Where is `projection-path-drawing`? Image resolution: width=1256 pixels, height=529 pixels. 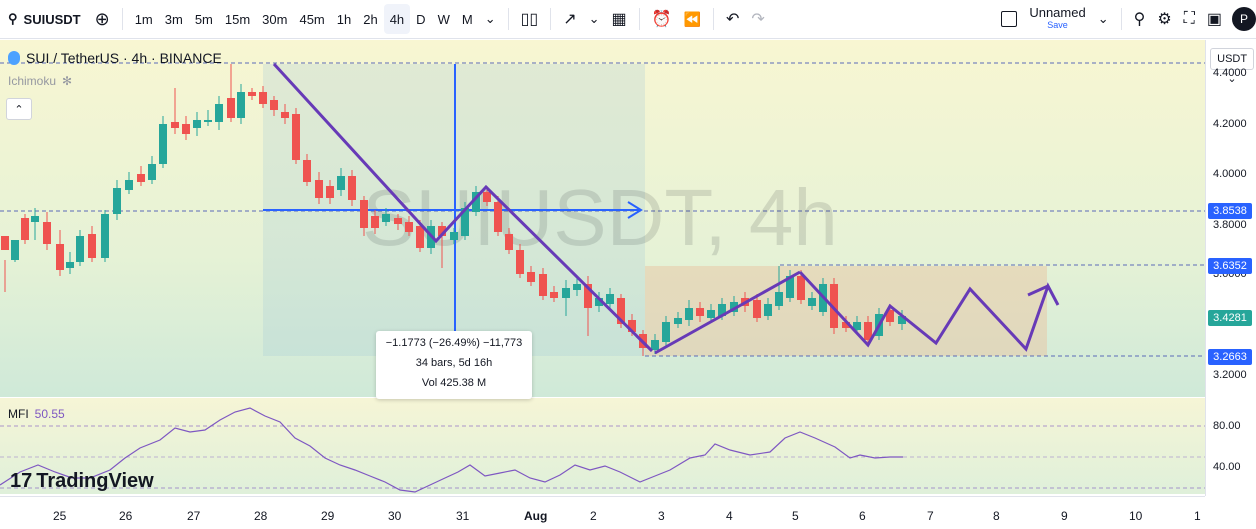 projection-path-drawing is located at coordinates (929, 311).